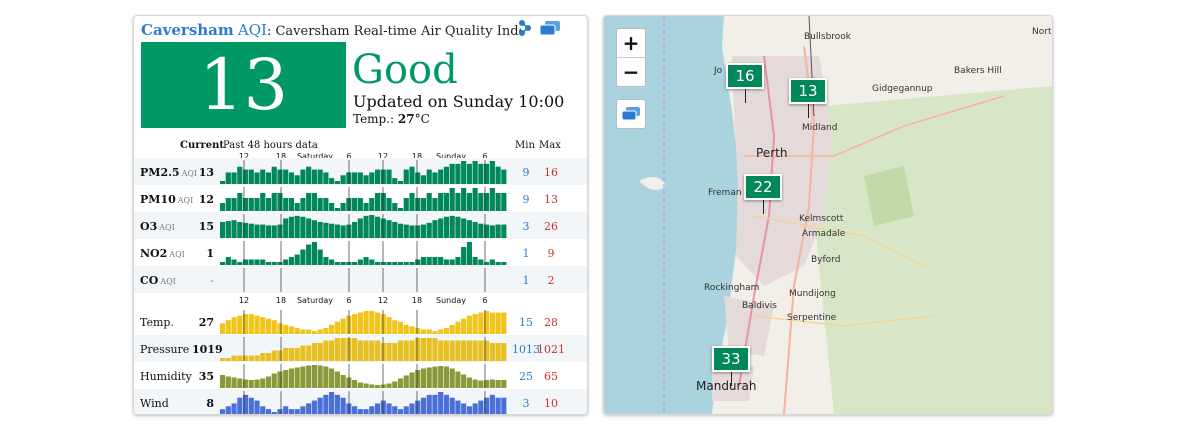 The image size is (1200, 441). What do you see at coordinates (731, 359) in the screenshot?
I see `station-marker: 33` at bounding box center [731, 359].